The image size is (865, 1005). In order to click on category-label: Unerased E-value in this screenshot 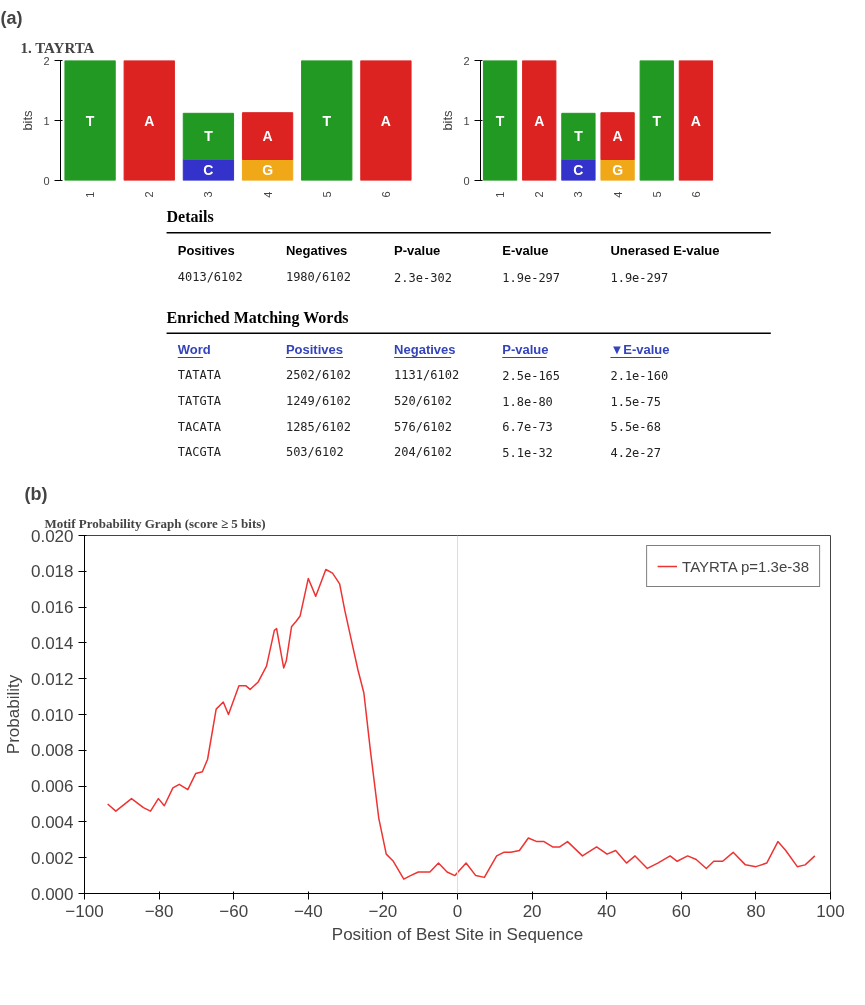, I will do `click(665, 250)`.